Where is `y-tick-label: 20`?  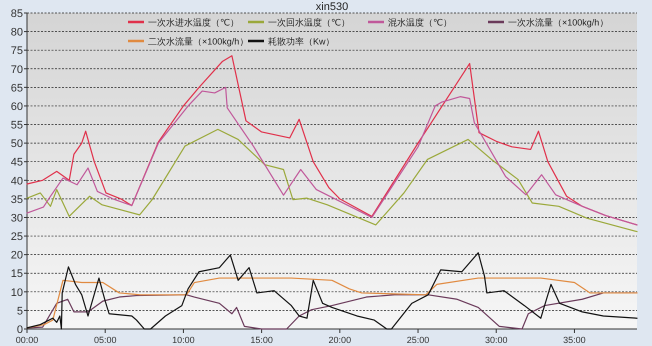
y-tick-label: 20 is located at coordinates (16, 256).